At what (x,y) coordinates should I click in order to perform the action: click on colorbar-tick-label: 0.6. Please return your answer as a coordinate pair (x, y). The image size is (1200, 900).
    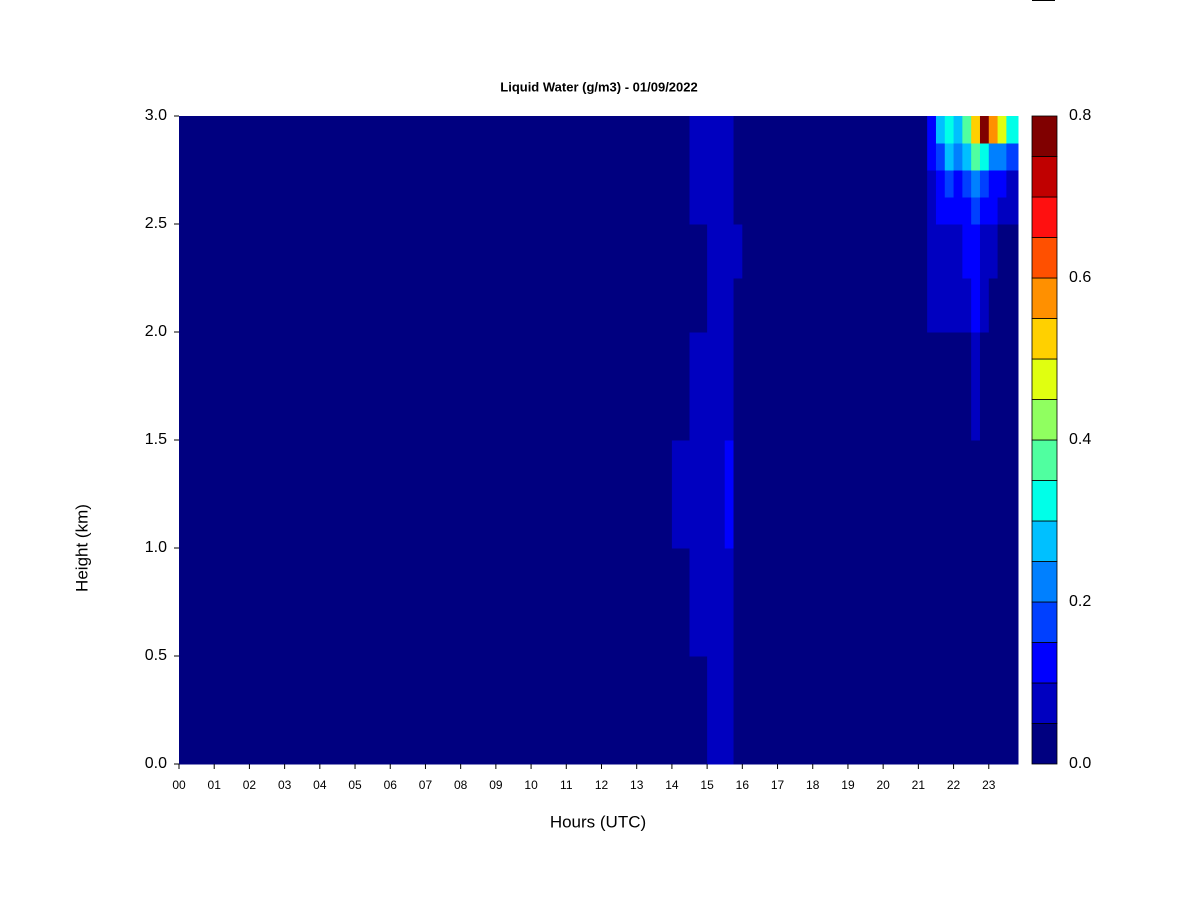
    Looking at the image, I should click on (1080, 277).